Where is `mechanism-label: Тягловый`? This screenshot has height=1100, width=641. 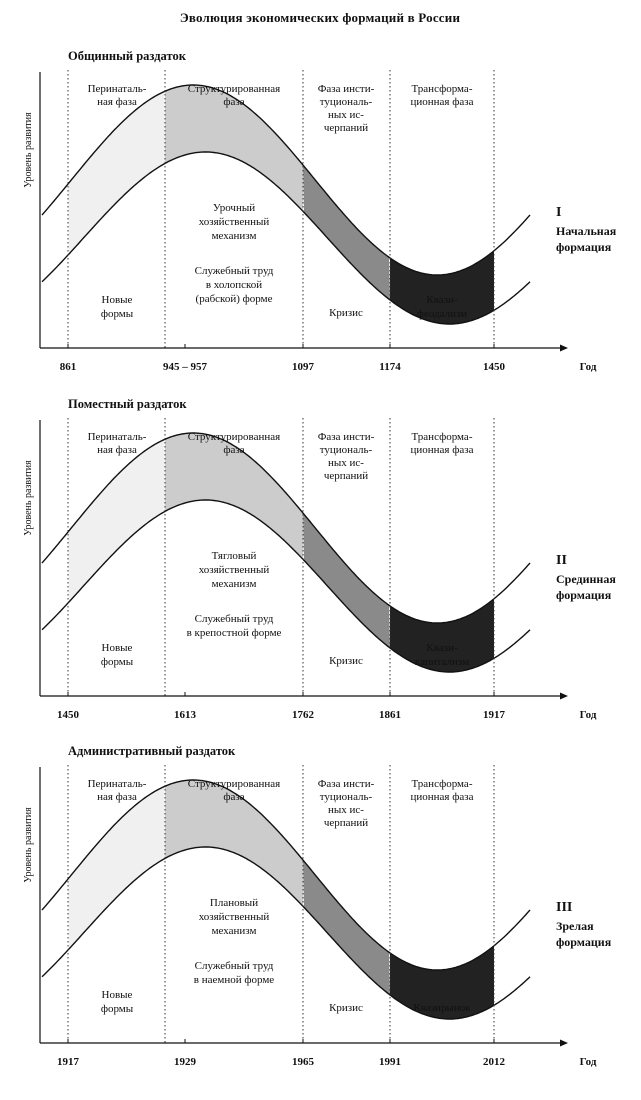 mechanism-label: Тягловый is located at coordinates (234, 556).